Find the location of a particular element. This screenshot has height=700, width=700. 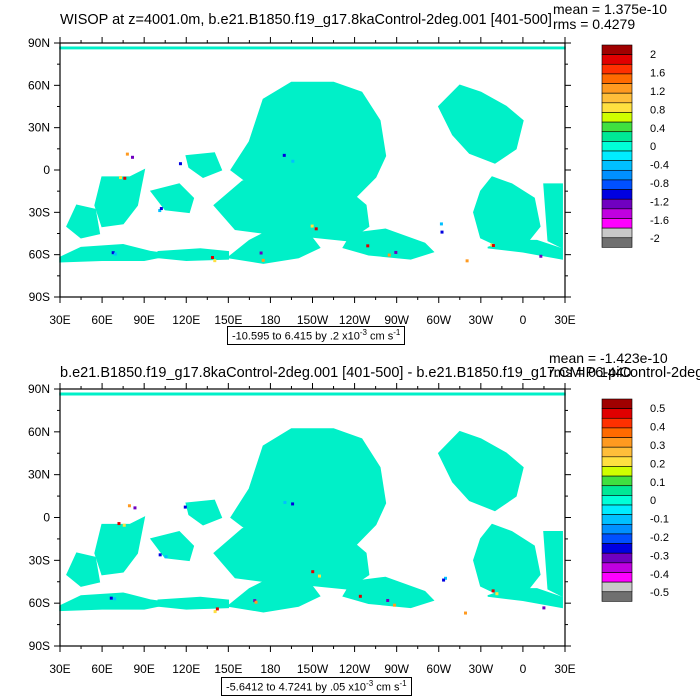

rms-label: rms = 0.4279 is located at coordinates (594, 24).